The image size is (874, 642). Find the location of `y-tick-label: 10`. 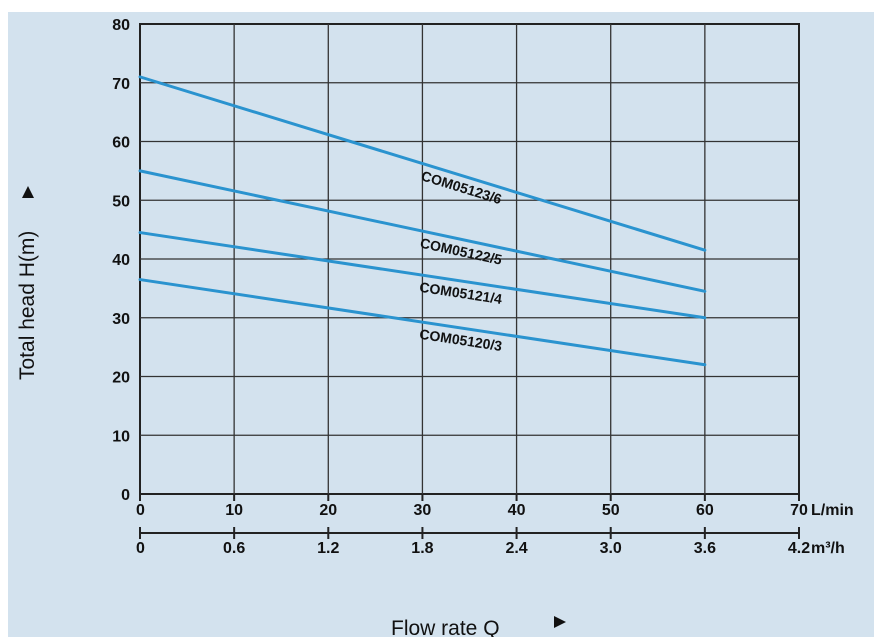

y-tick-label: 10 is located at coordinates (121, 436).